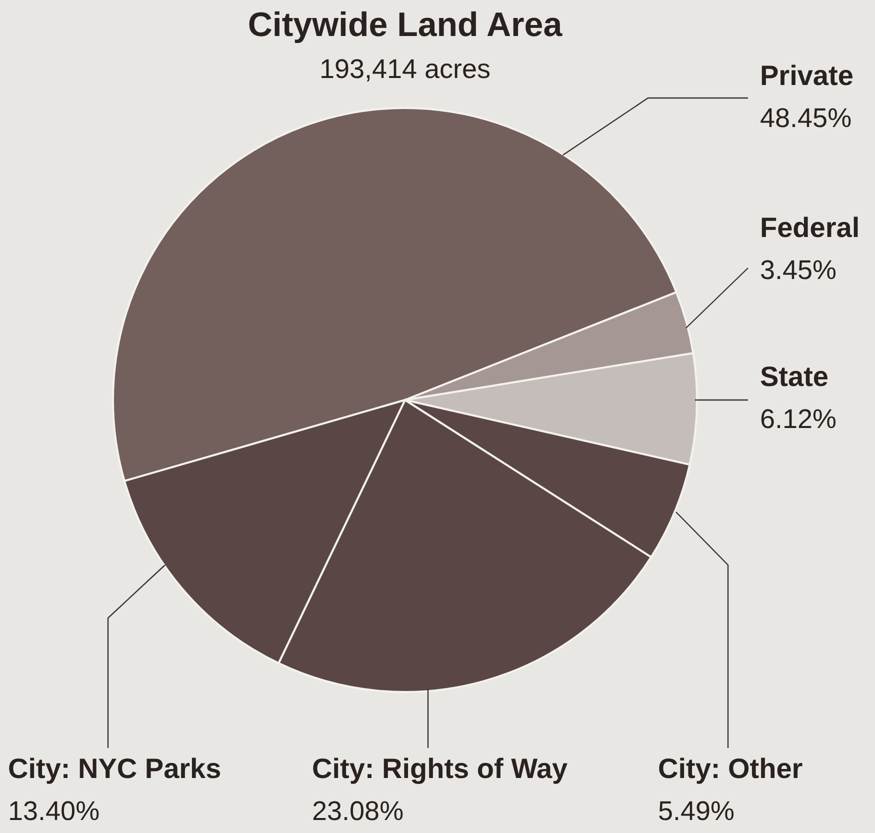  I want to click on chart-subtitle: 193,414 acres, so click(405, 69).